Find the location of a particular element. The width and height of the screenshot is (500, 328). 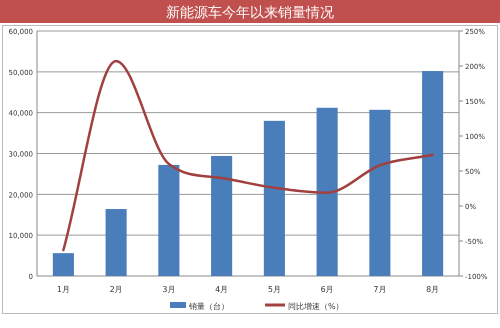

legend-label: 销量（台） is located at coordinates (208, 306).